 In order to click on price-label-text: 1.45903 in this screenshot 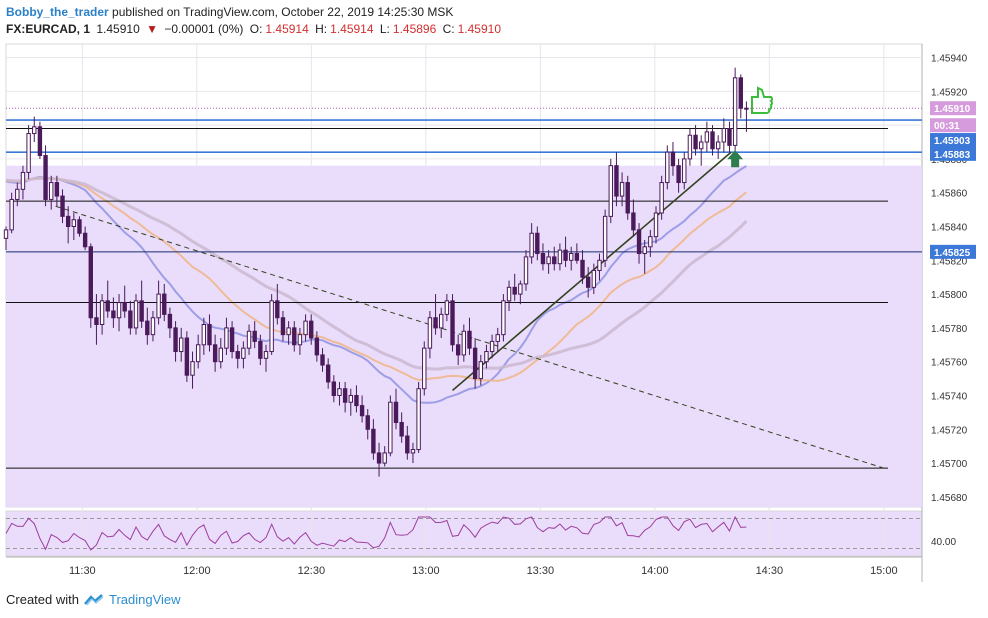, I will do `click(952, 141)`.